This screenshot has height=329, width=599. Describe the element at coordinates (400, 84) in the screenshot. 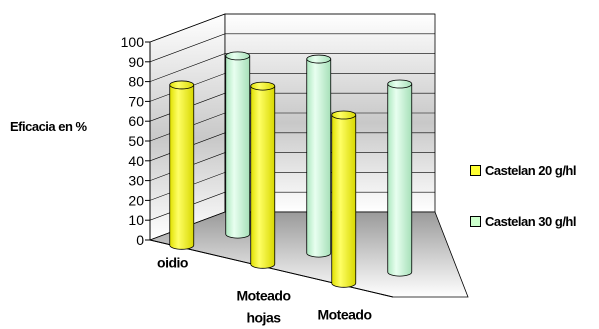

I see `bar-s2-2-top` at that location.